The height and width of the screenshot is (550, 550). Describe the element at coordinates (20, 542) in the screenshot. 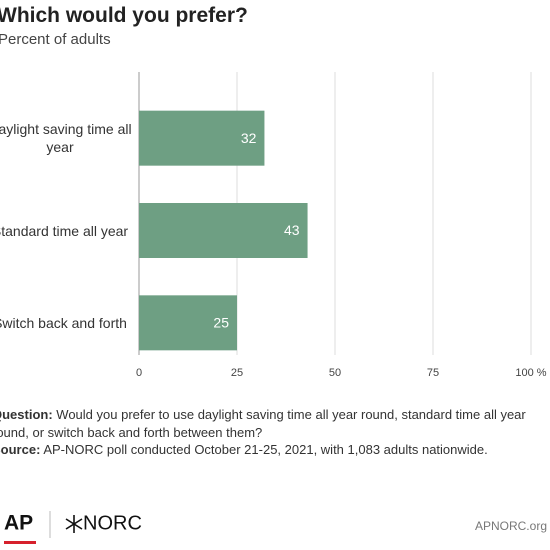

I see `ap-underline` at that location.